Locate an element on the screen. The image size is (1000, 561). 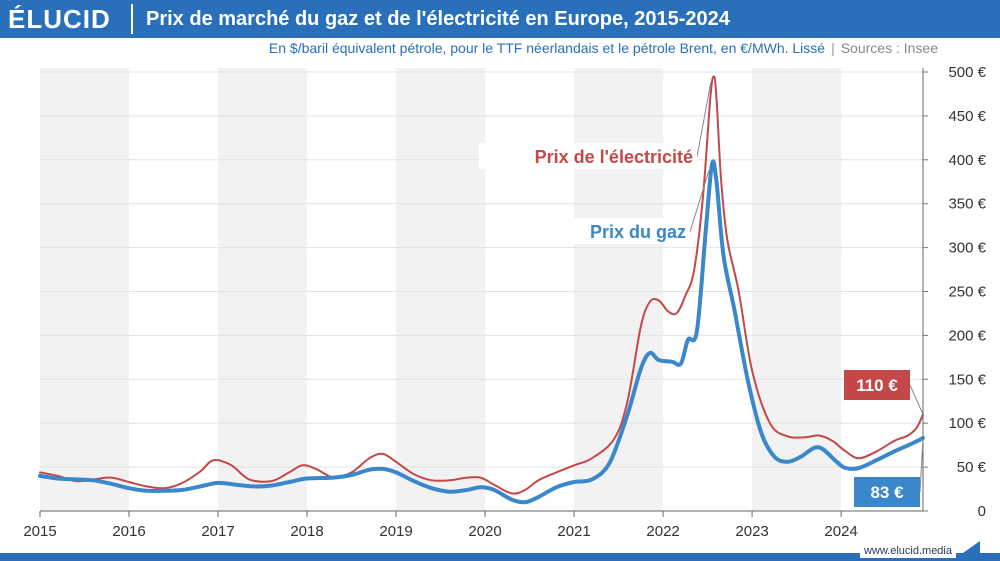
end-value-box-electricity is located at coordinates (877, 385).